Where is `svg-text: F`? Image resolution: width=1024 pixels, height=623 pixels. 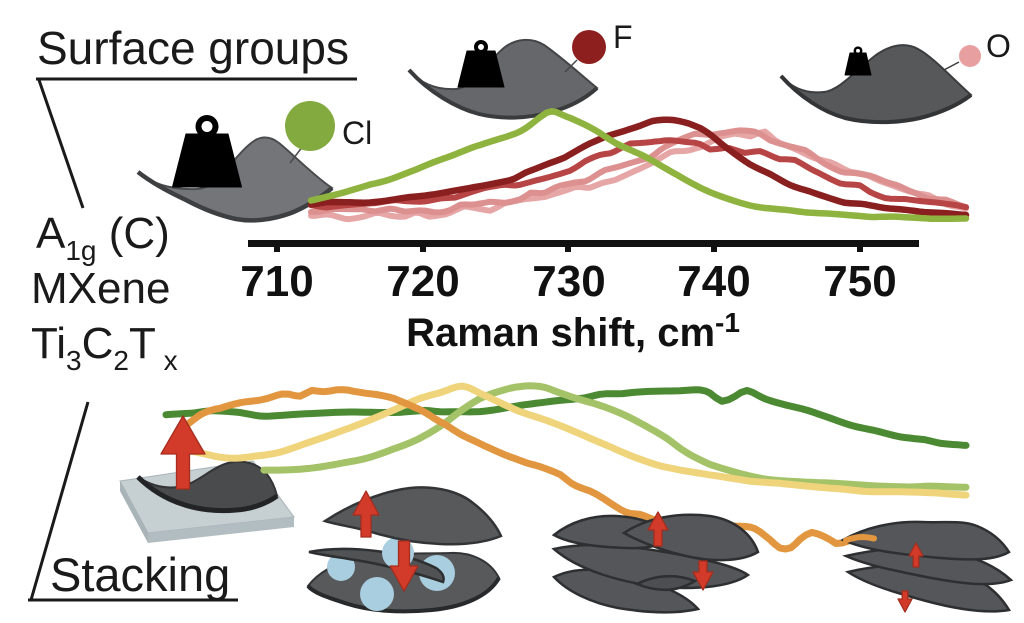 svg-text: F is located at coordinates (623, 37).